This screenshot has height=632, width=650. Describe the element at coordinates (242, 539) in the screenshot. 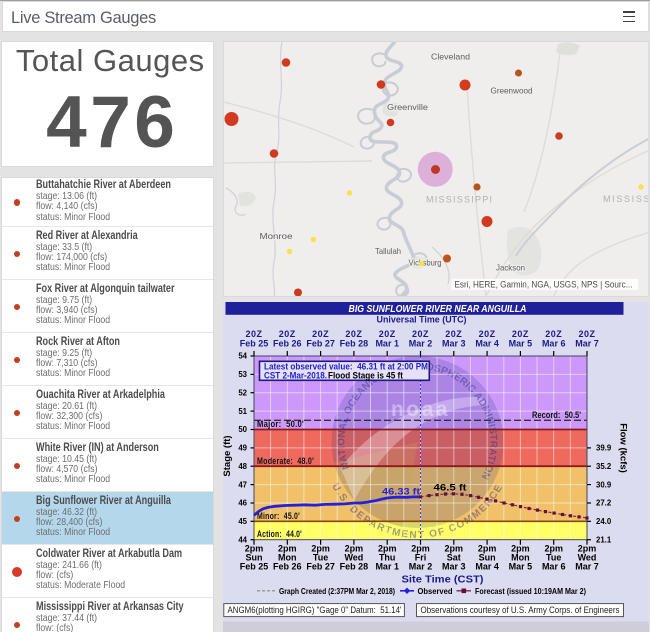

I see `svg-text: 44` at that location.